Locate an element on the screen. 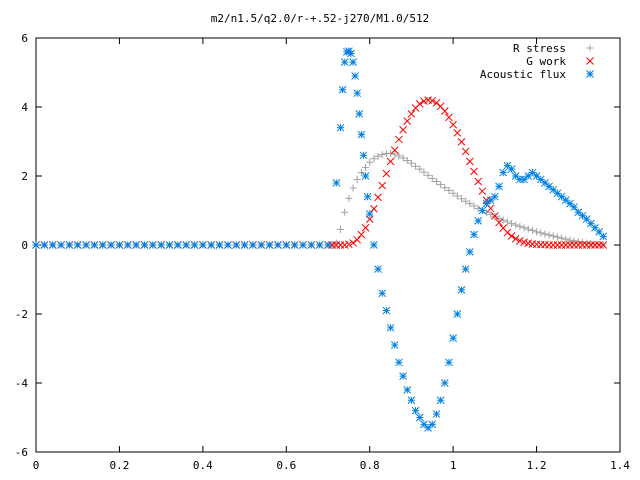 This screenshot has width=640, height=480. y-tick-label: 0 is located at coordinates (24, 245).